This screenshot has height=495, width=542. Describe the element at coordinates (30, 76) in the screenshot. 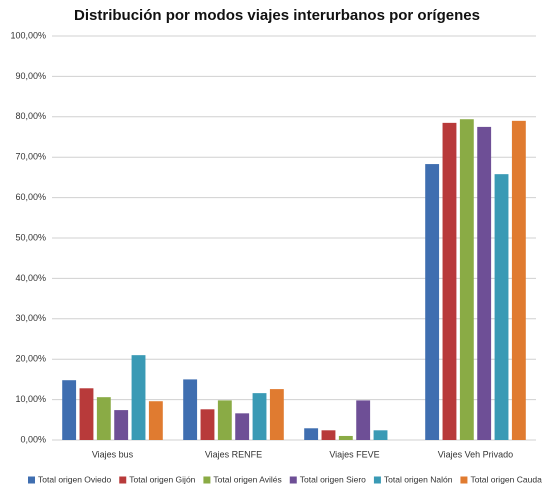

I see `y-tick-label: 90,00%` at that location.